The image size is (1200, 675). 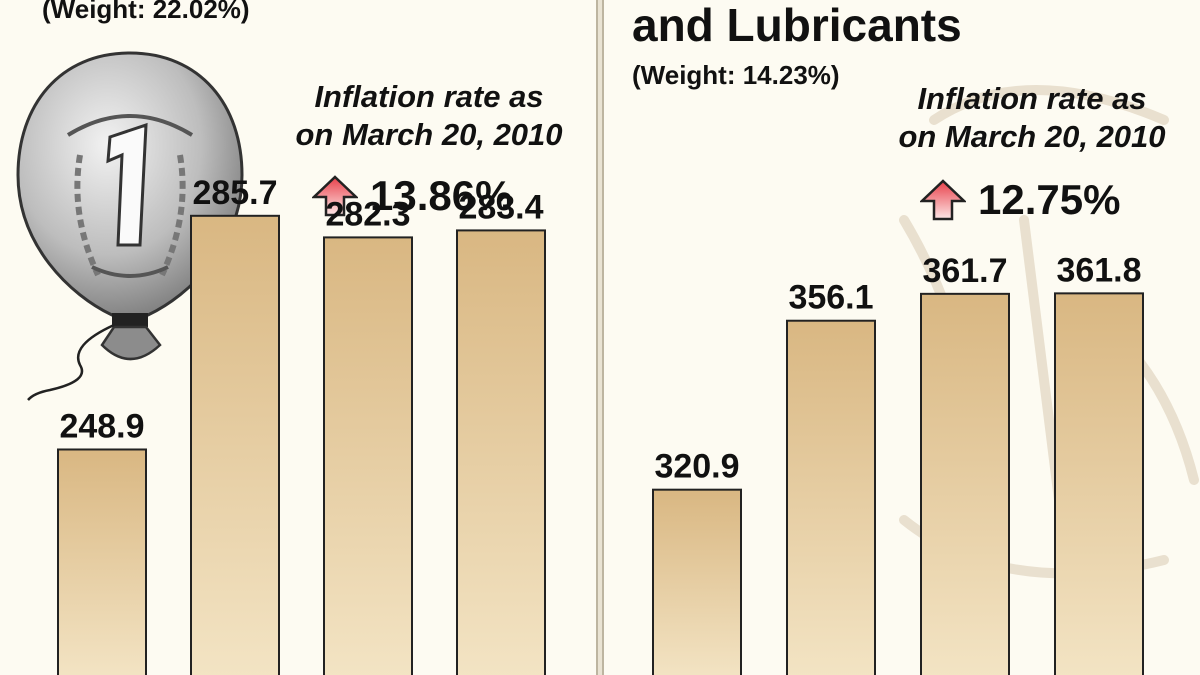 I want to click on inflation-rate-value: 12.75%, so click(x=1049, y=199).